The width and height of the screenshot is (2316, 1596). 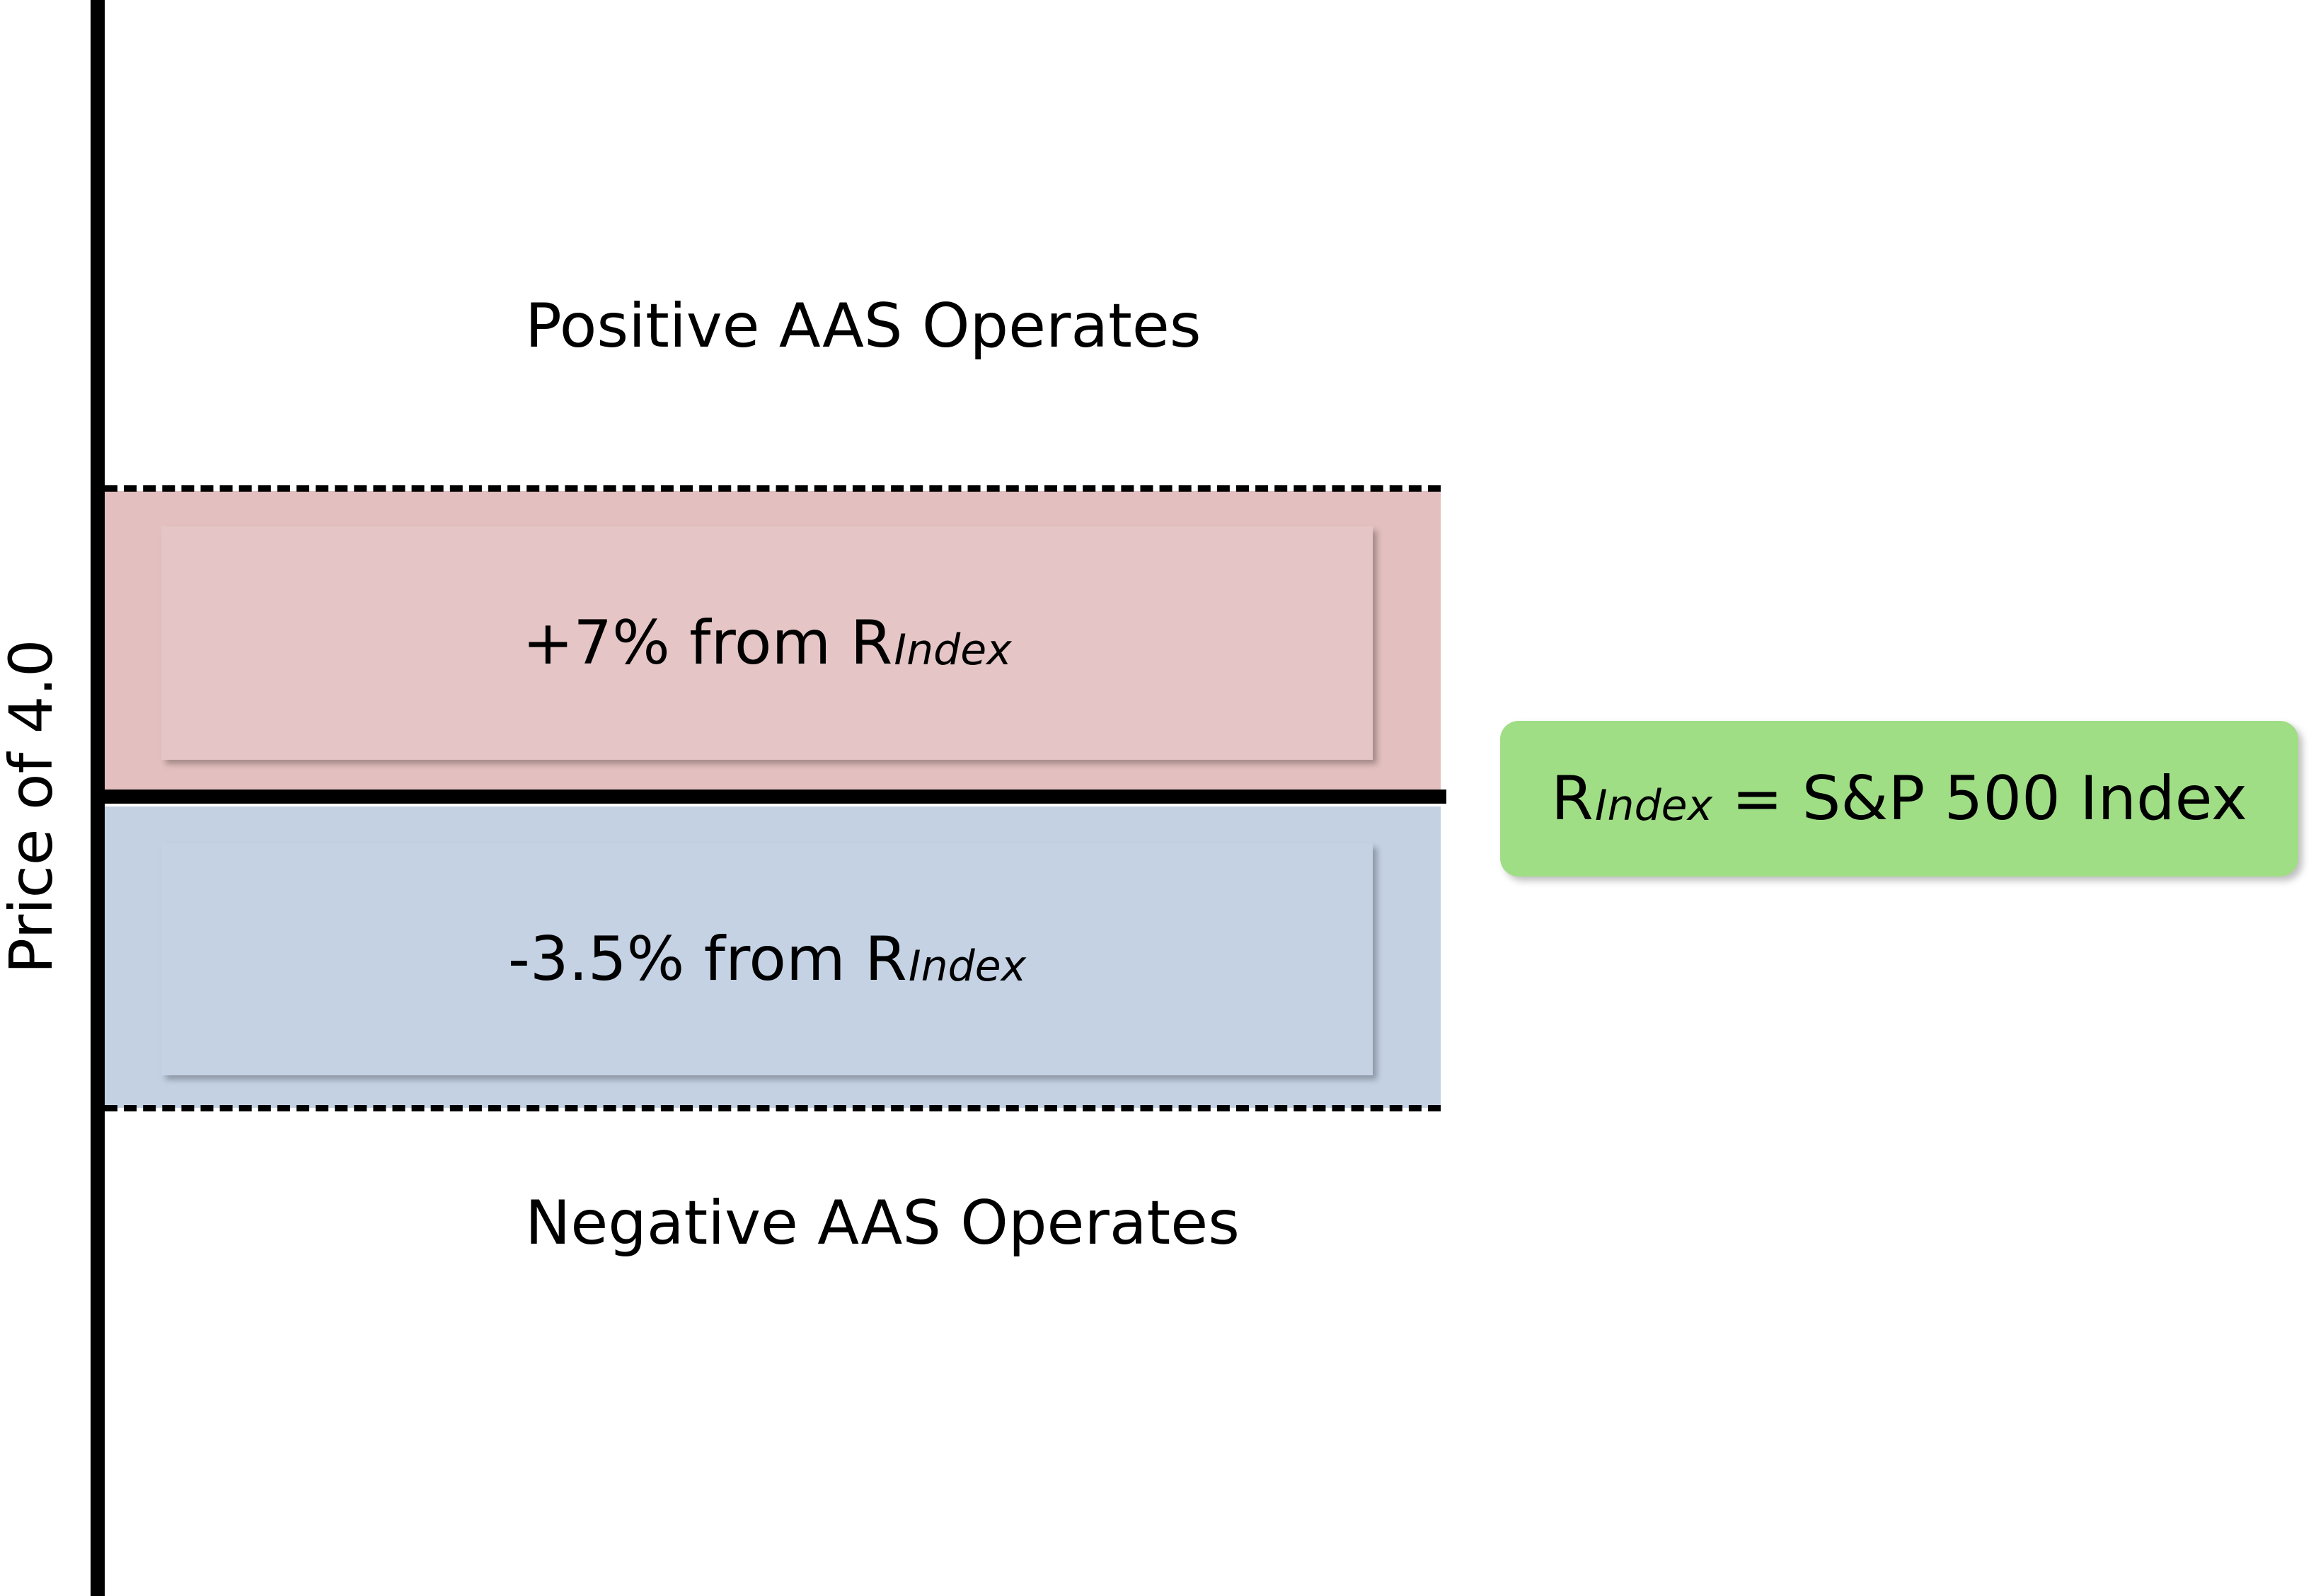 I want to click on y-axis-label: Price of 4.0, so click(x=33, y=807).